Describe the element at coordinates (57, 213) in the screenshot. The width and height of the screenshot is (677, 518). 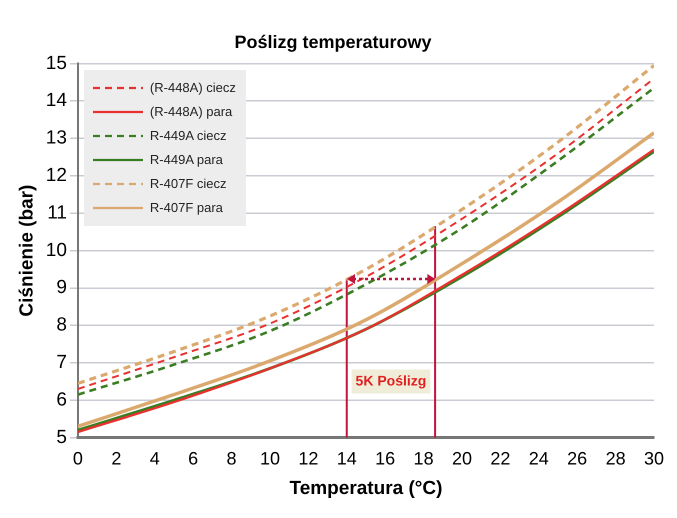
I see `y-tick-label: 11` at that location.